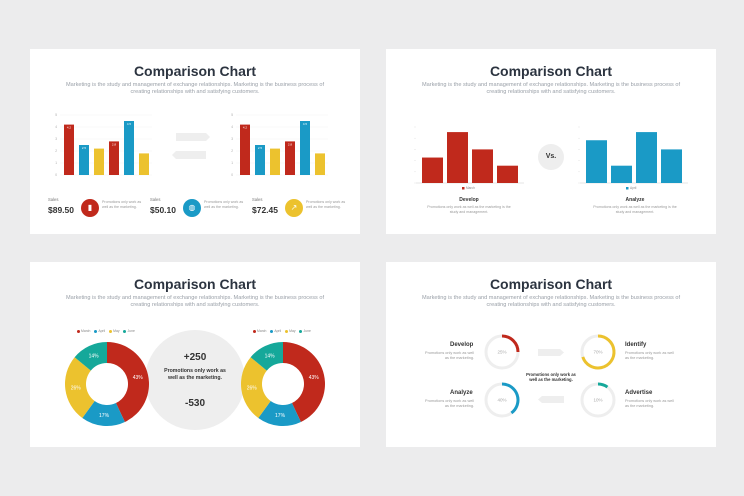  I want to click on vs-badge: Vs., so click(551, 157).